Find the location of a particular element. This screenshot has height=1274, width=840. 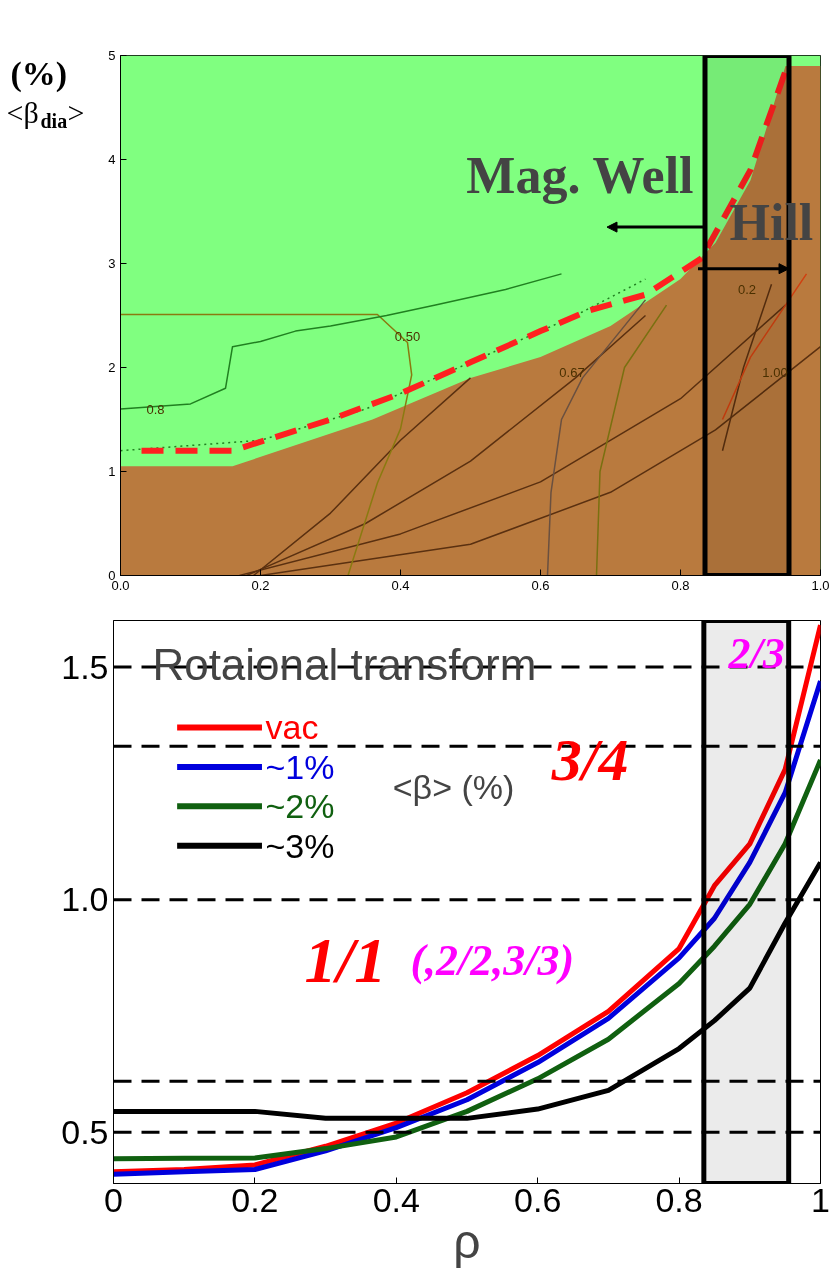

x-tick-label: 1 is located at coordinates (820, 1199).